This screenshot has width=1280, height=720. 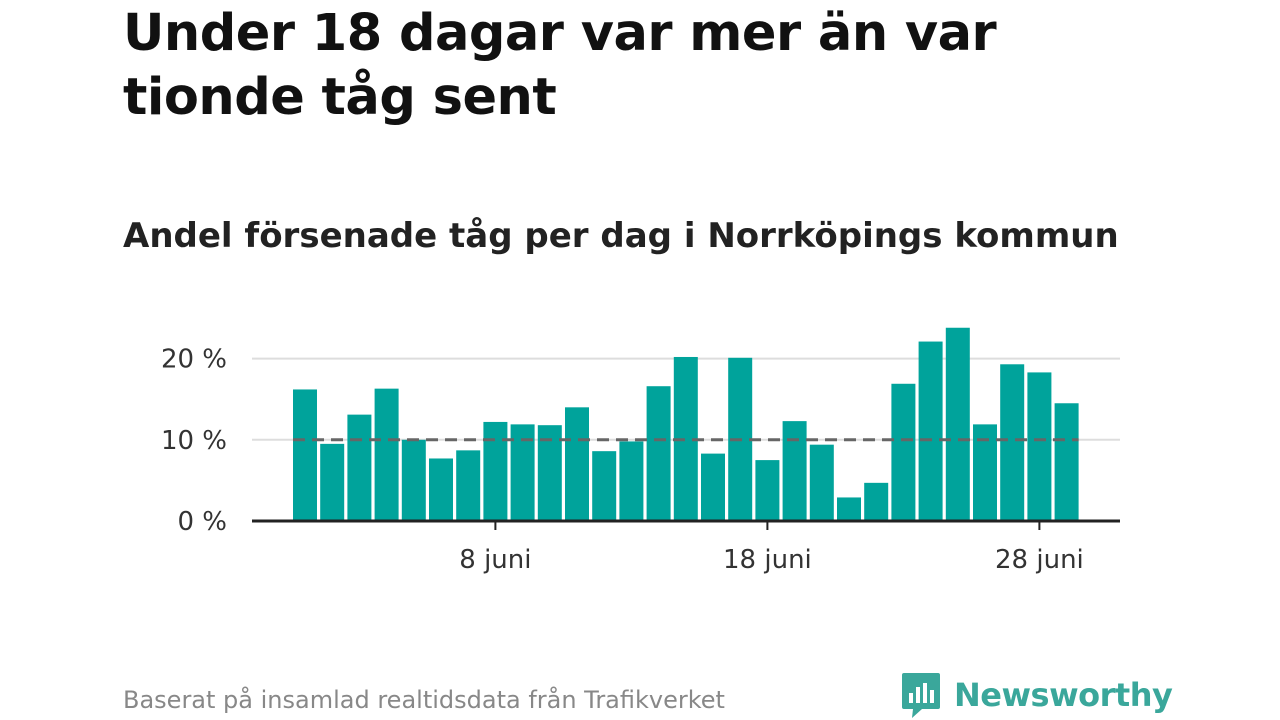 What do you see at coordinates (194, 441) in the screenshot?
I see `y-tick-label: 10 %` at bounding box center [194, 441].